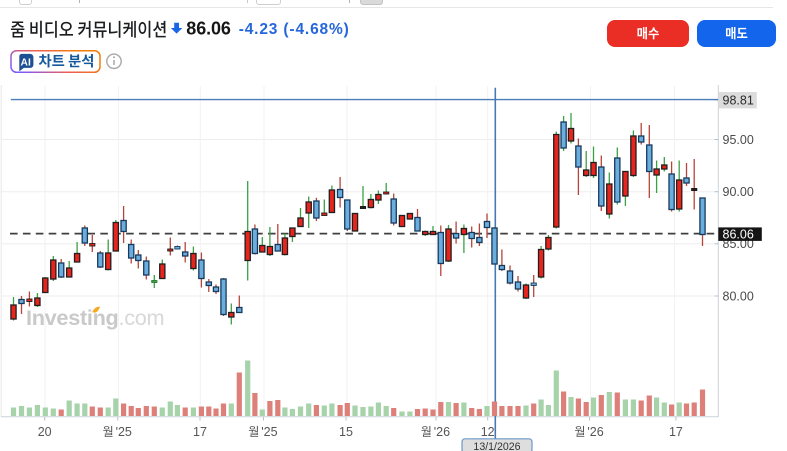 The width and height of the screenshot is (787, 451). What do you see at coordinates (738, 101) in the screenshot?
I see `svg-text: 98.81` at bounding box center [738, 101].